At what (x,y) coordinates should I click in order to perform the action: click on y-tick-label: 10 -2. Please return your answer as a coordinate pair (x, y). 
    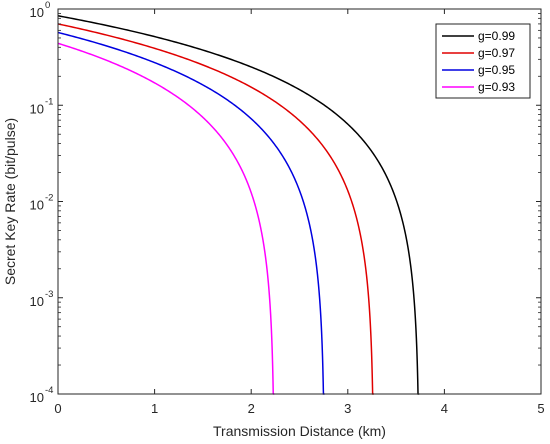
    Looking at the image, I should click on (42, 203).